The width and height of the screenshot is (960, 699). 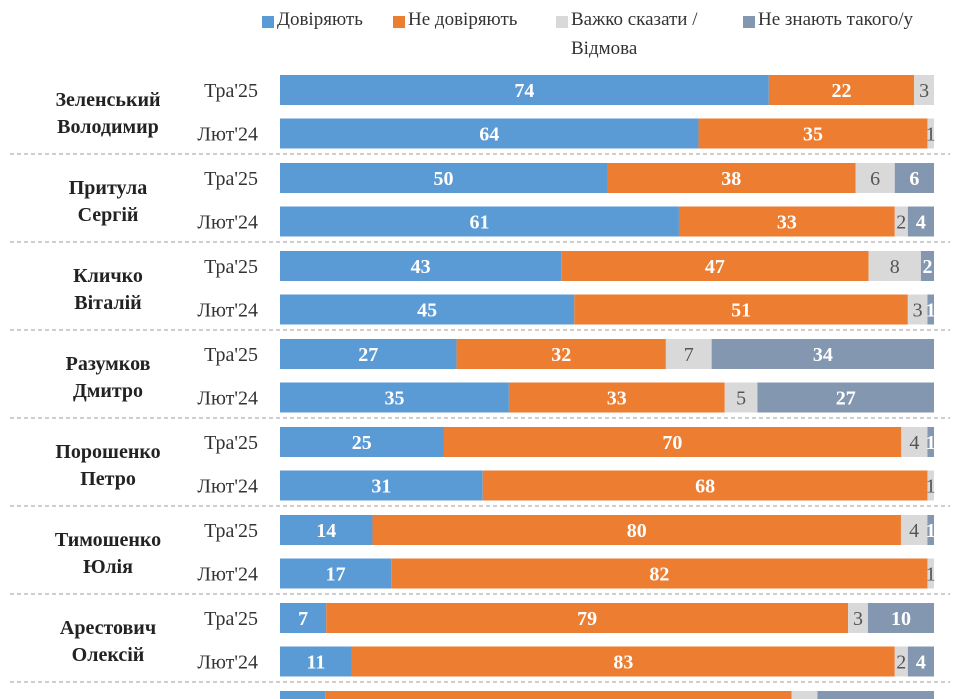 I want to click on data-label: 43, so click(x=421, y=267).